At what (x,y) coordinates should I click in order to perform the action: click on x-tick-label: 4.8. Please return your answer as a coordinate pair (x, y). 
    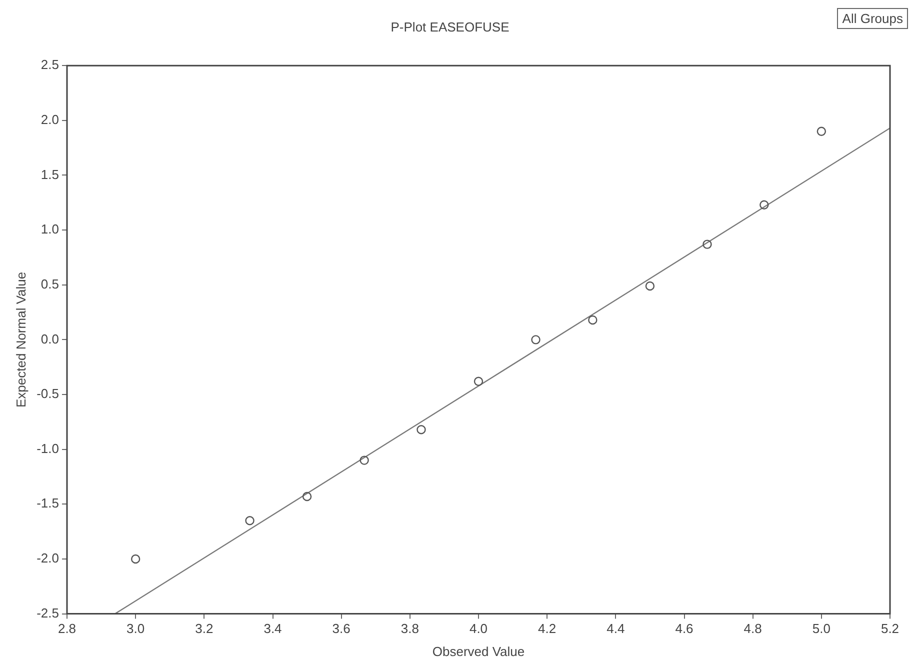
    Looking at the image, I should click on (753, 628).